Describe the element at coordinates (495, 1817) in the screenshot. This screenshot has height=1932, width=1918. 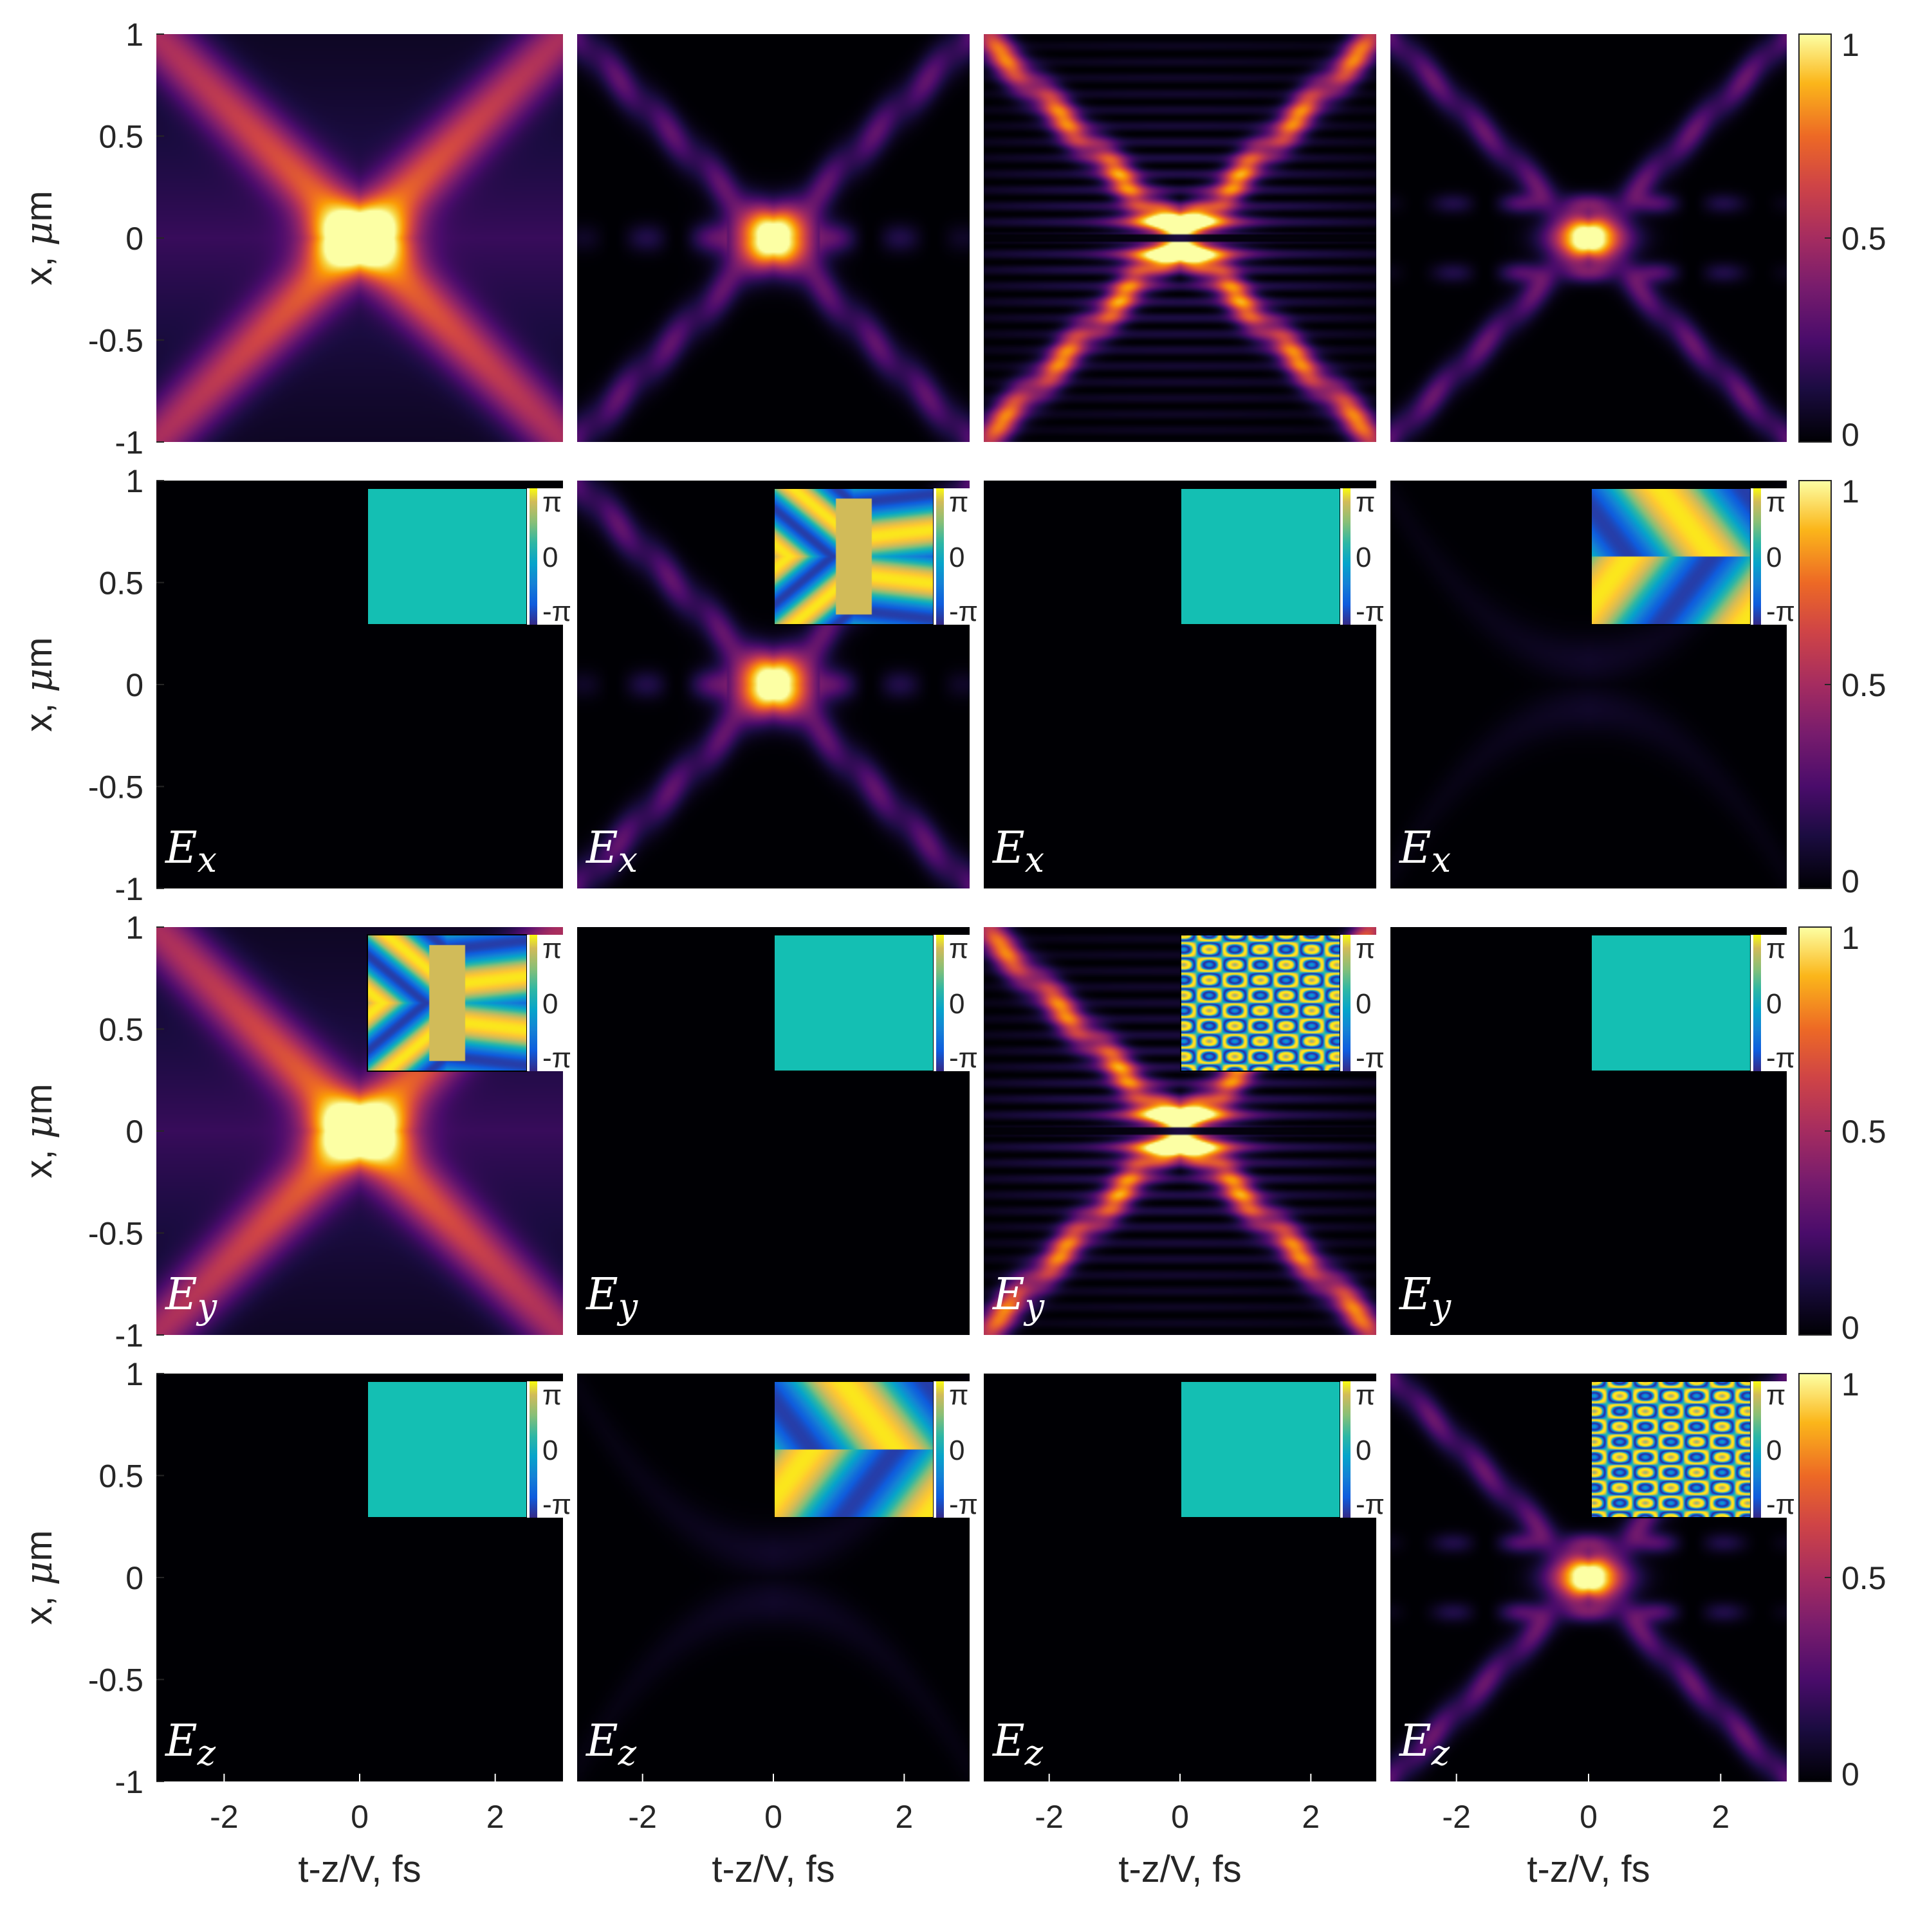
I see `x-tick-label: 2` at that location.